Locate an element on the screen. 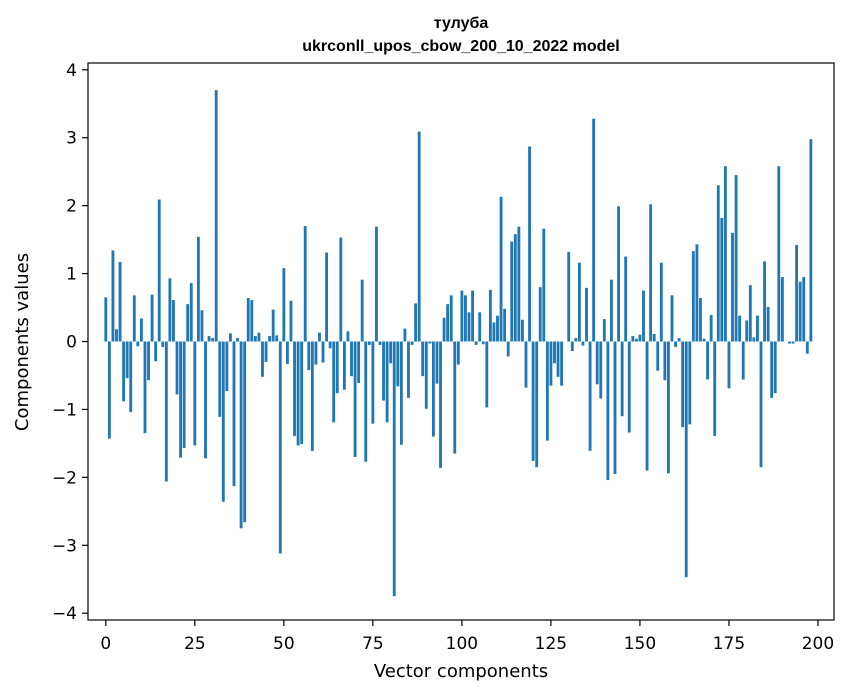 The image size is (847, 700). x-tick-label: 25 is located at coordinates (195, 644).